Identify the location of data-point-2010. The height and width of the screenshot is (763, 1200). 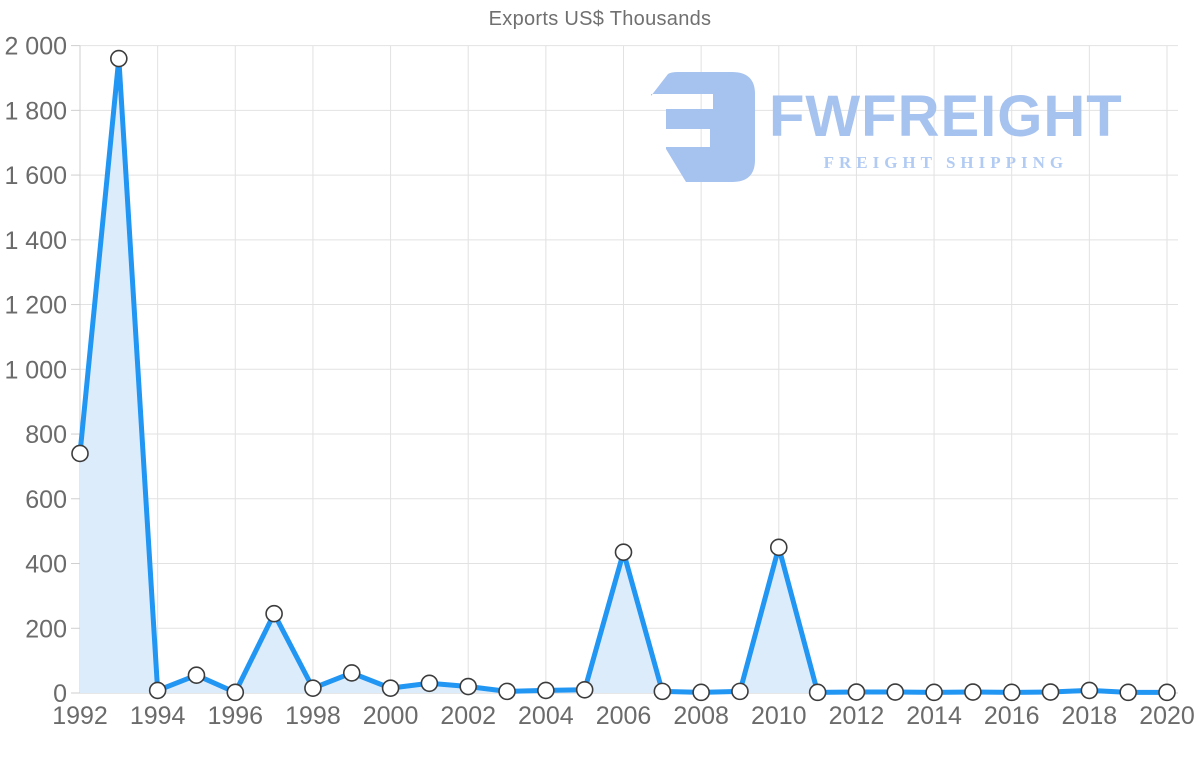
(778, 547).